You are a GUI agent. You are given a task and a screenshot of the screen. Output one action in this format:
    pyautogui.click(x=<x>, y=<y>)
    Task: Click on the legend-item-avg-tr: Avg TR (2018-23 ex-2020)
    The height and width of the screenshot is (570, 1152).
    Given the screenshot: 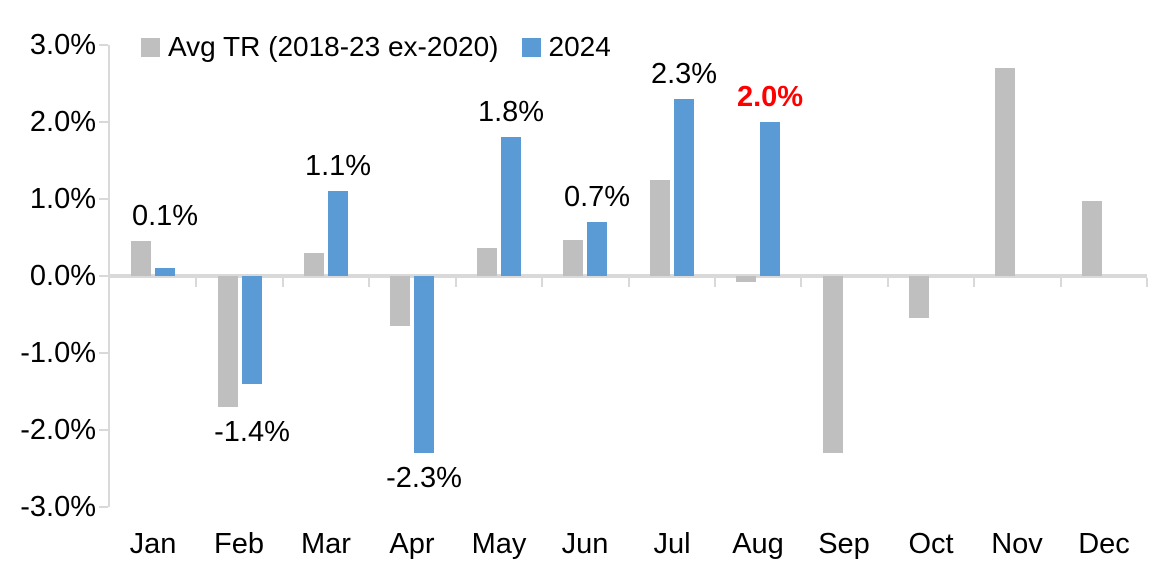 What is the action you would take?
    pyautogui.click(x=320, y=47)
    